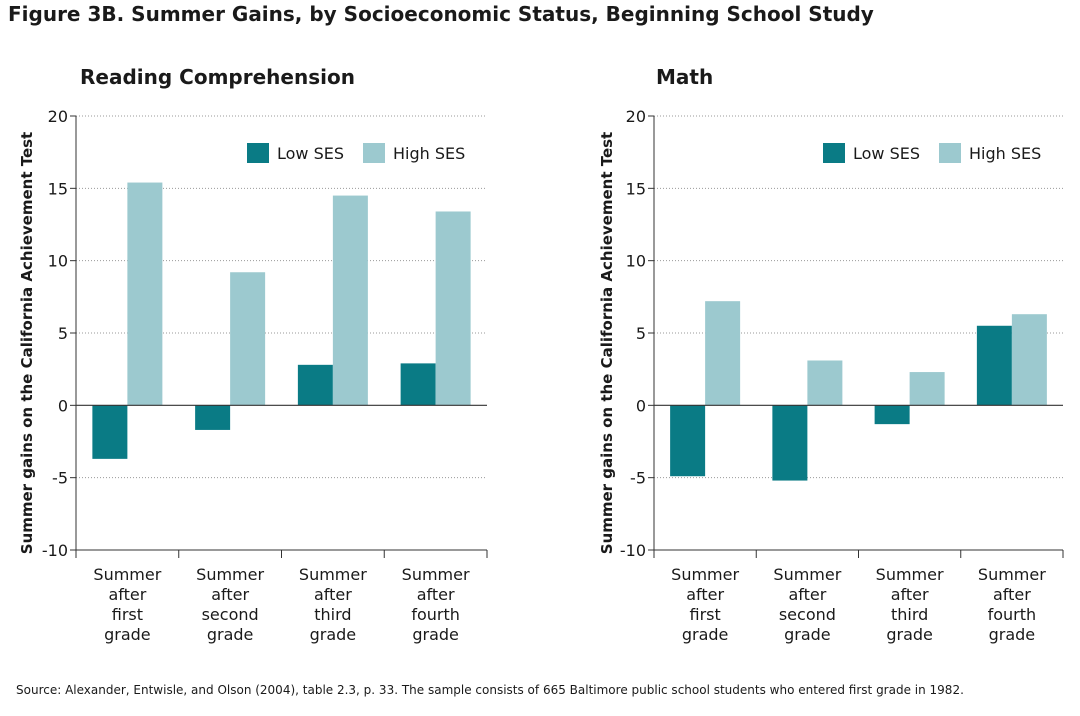 The width and height of the screenshot is (1080, 716). I want to click on reading-x-tick-label: third, so click(332, 614).